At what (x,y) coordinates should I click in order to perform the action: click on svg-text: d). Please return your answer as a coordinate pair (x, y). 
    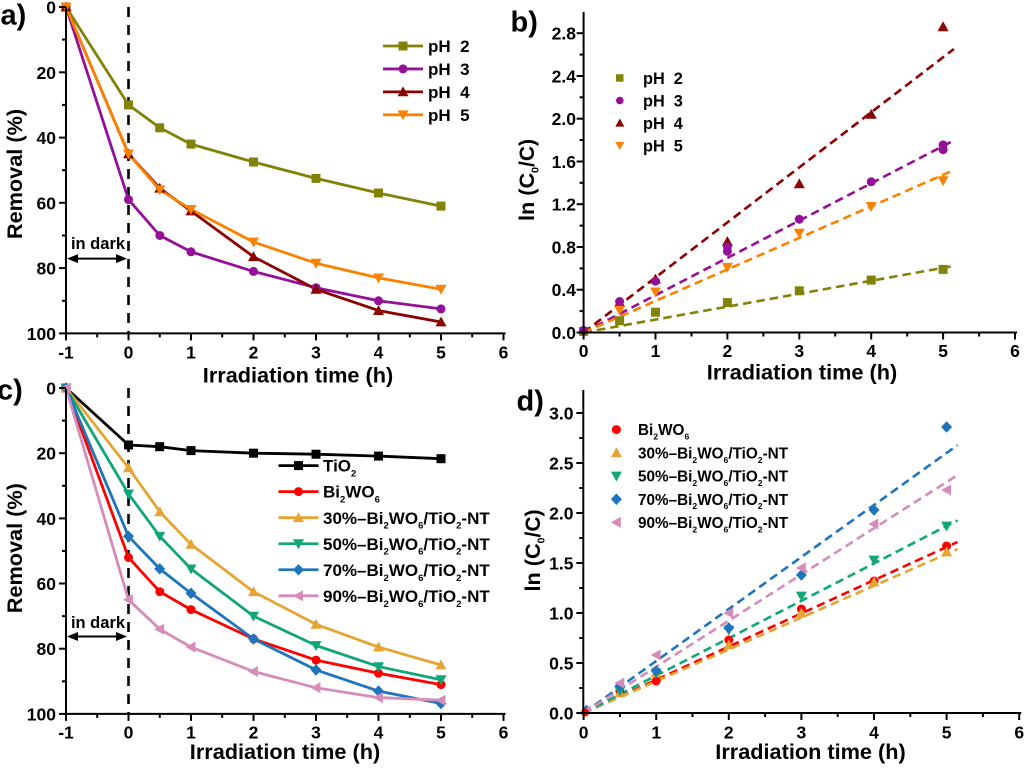
    Looking at the image, I should click on (530, 402).